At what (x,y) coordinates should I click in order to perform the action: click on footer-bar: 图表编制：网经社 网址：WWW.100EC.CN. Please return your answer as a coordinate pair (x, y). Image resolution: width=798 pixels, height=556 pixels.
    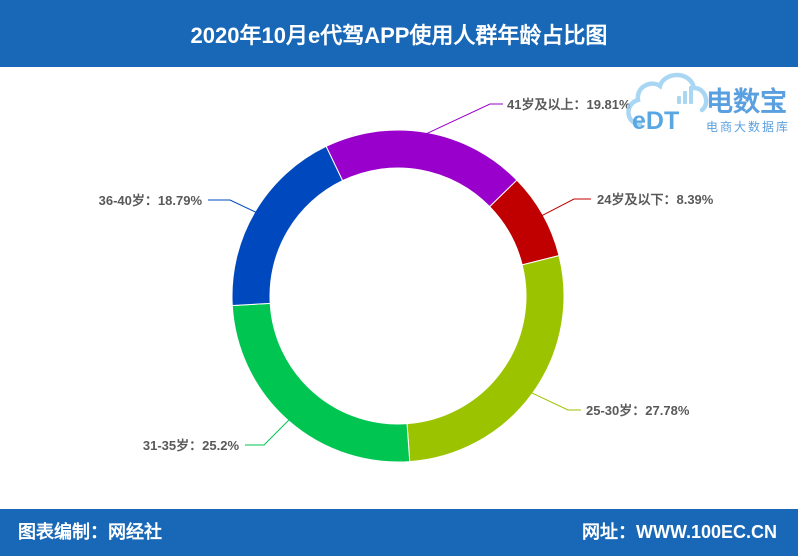
    Looking at the image, I should click on (399, 532).